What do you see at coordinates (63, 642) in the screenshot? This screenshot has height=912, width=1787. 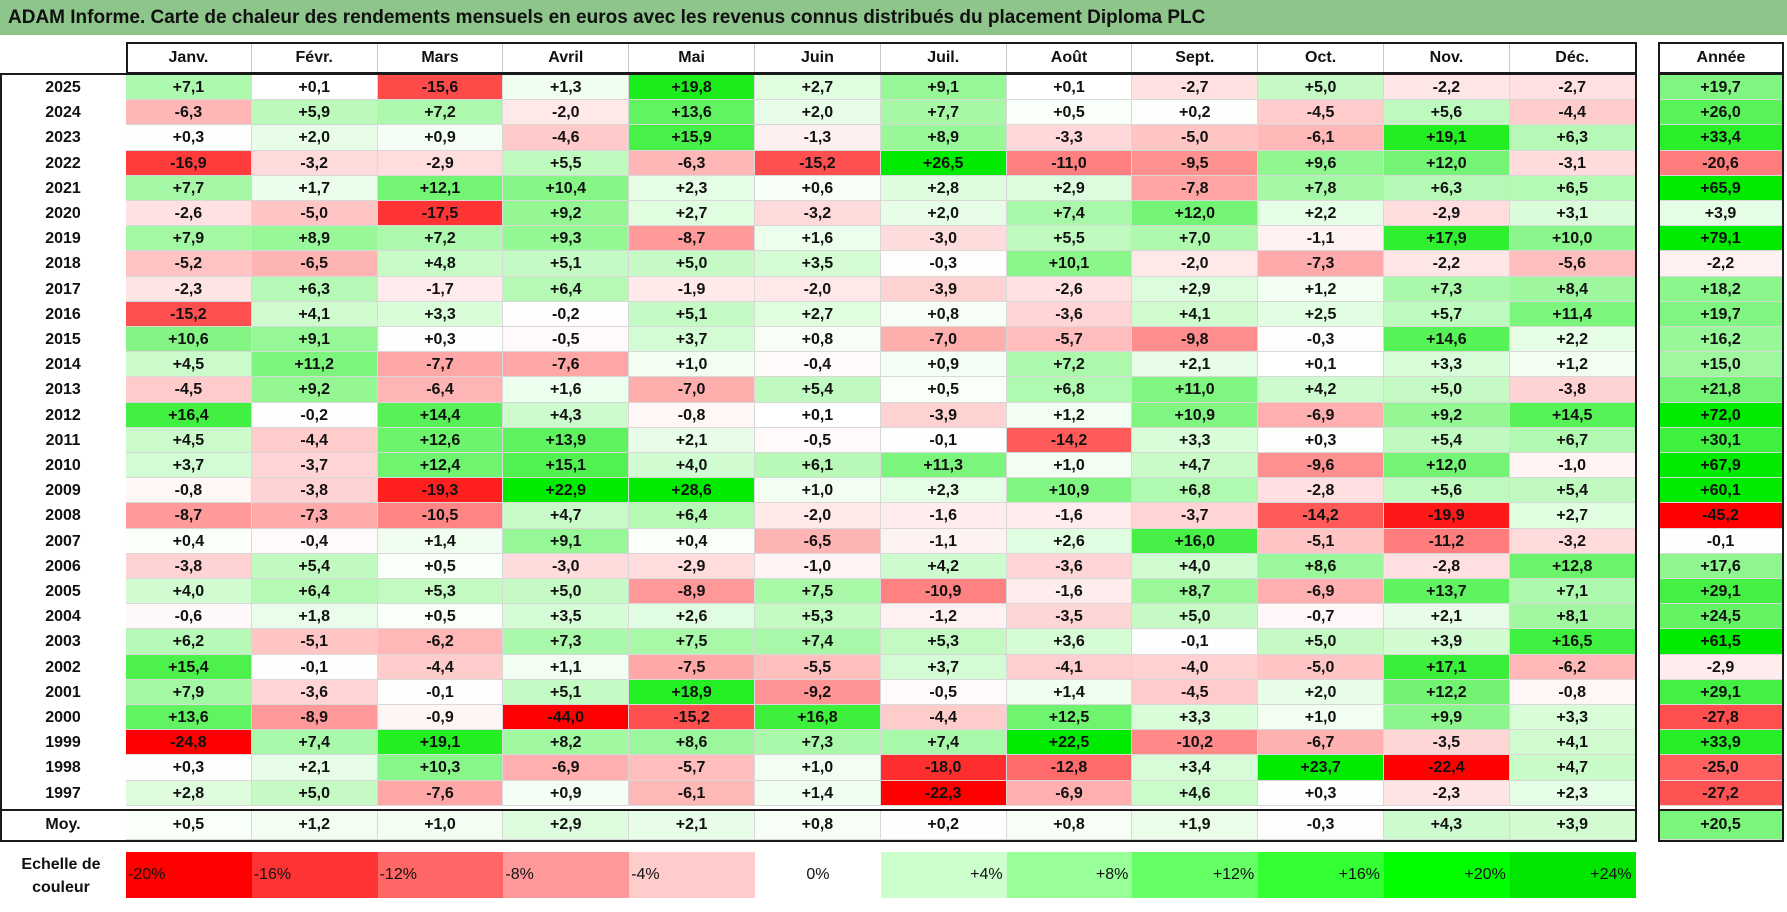 I see `year-label: 2003` at bounding box center [63, 642].